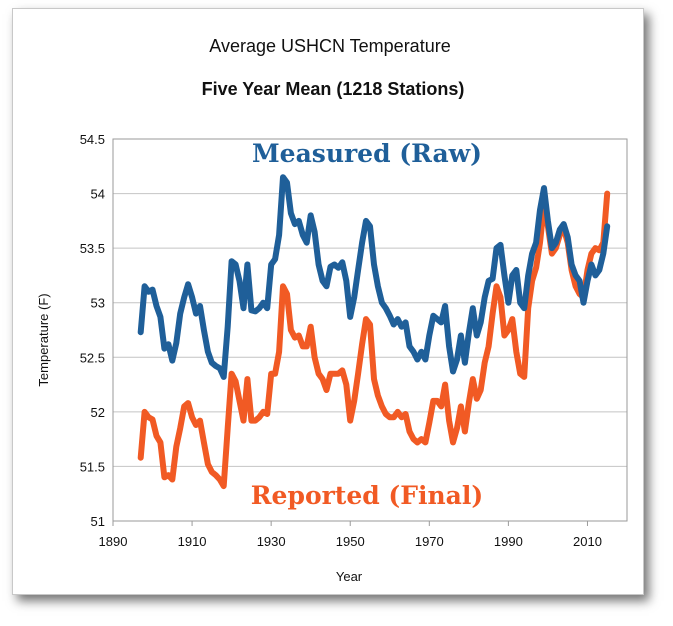 This screenshot has width=673, height=626. Describe the element at coordinates (92, 357) in the screenshot. I see `y-tick-label: 52.5` at that location.